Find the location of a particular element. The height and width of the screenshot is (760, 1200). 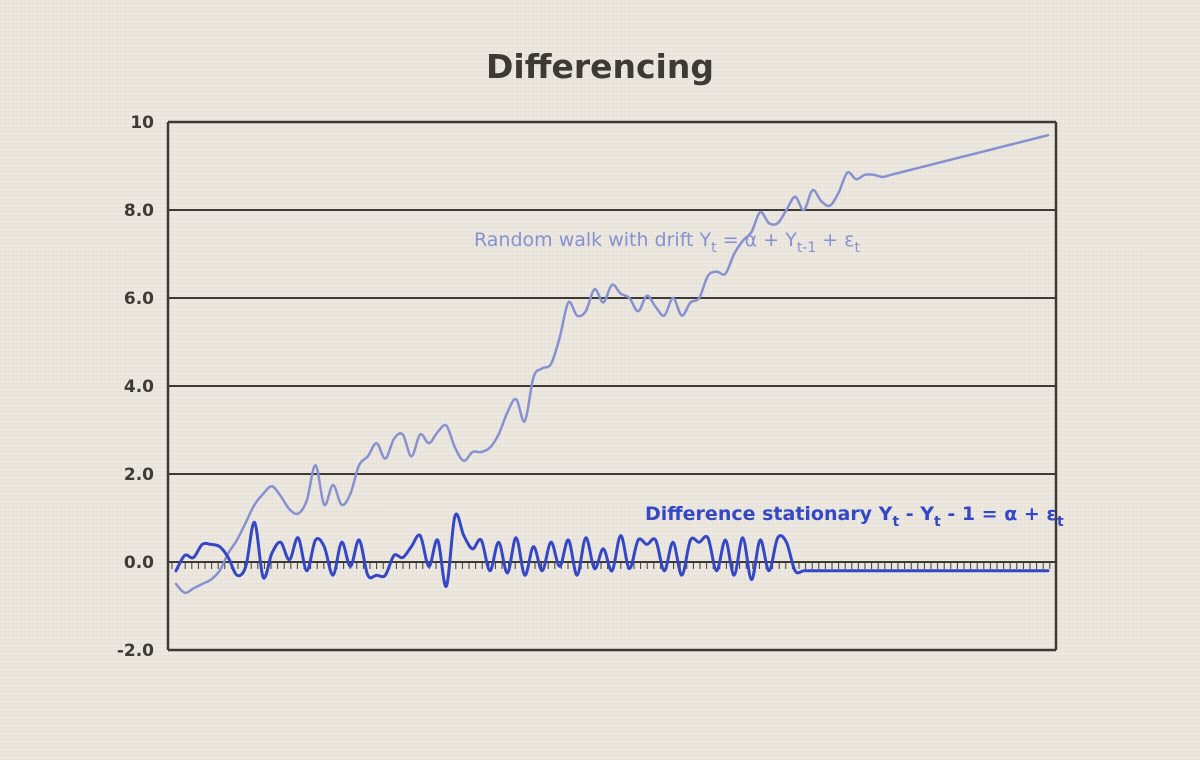

series-label-text: - 1 = α + ε is located at coordinates (999, 514).